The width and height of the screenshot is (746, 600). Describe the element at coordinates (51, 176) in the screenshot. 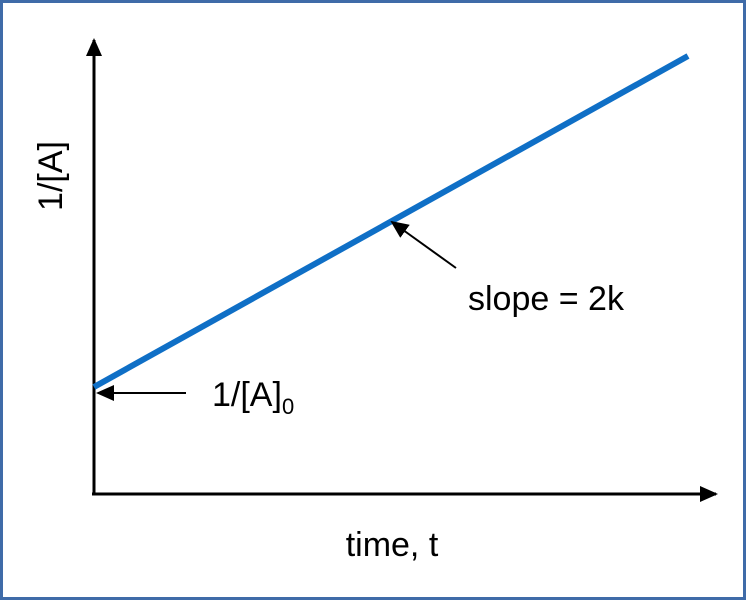

I see `y-axis-label: 1/[A]` at that location.